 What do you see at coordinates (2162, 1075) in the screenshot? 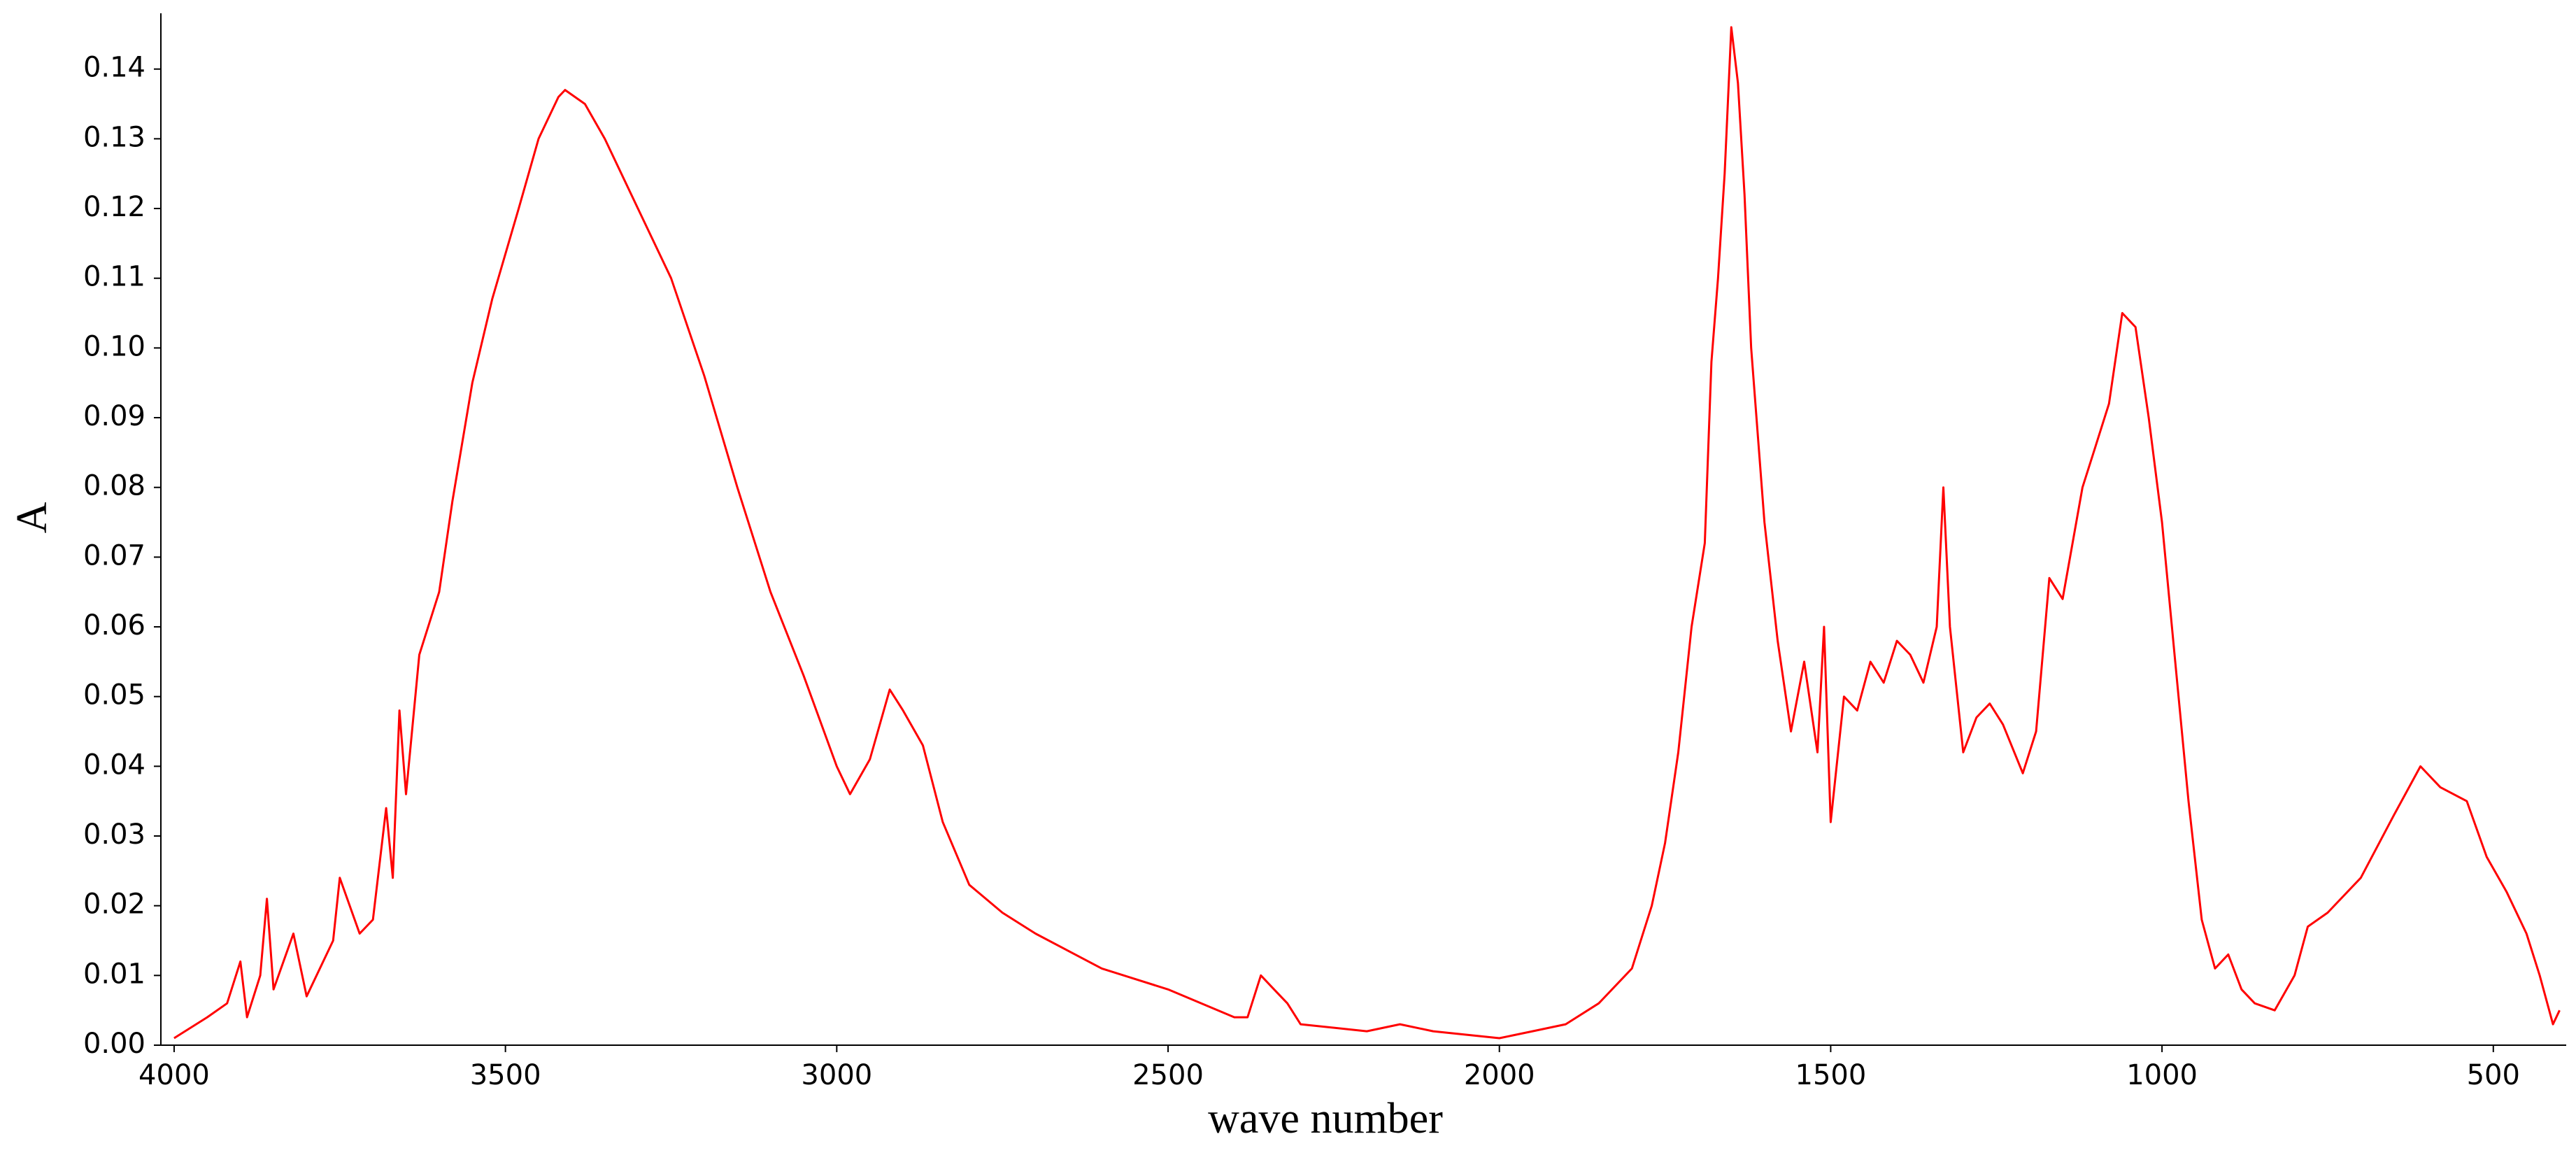
I see `x-tick-label: 1000` at bounding box center [2162, 1075].